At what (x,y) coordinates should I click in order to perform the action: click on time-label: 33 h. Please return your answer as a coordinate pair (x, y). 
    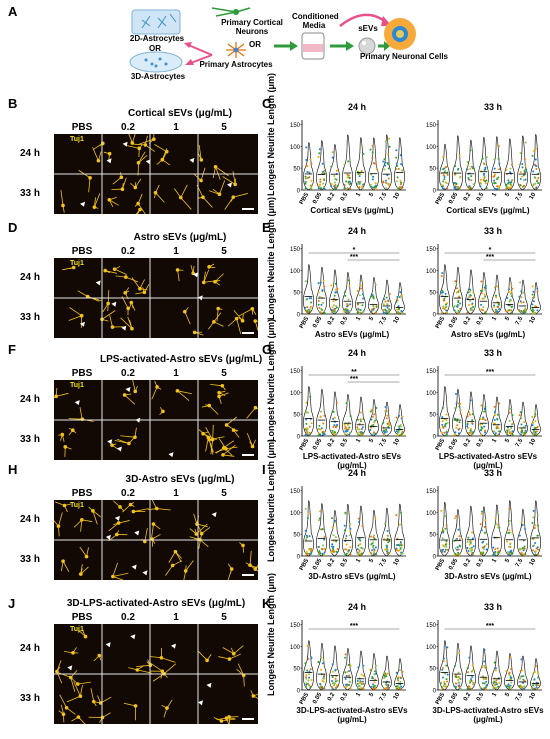
    Looking at the image, I should click on (30, 698).